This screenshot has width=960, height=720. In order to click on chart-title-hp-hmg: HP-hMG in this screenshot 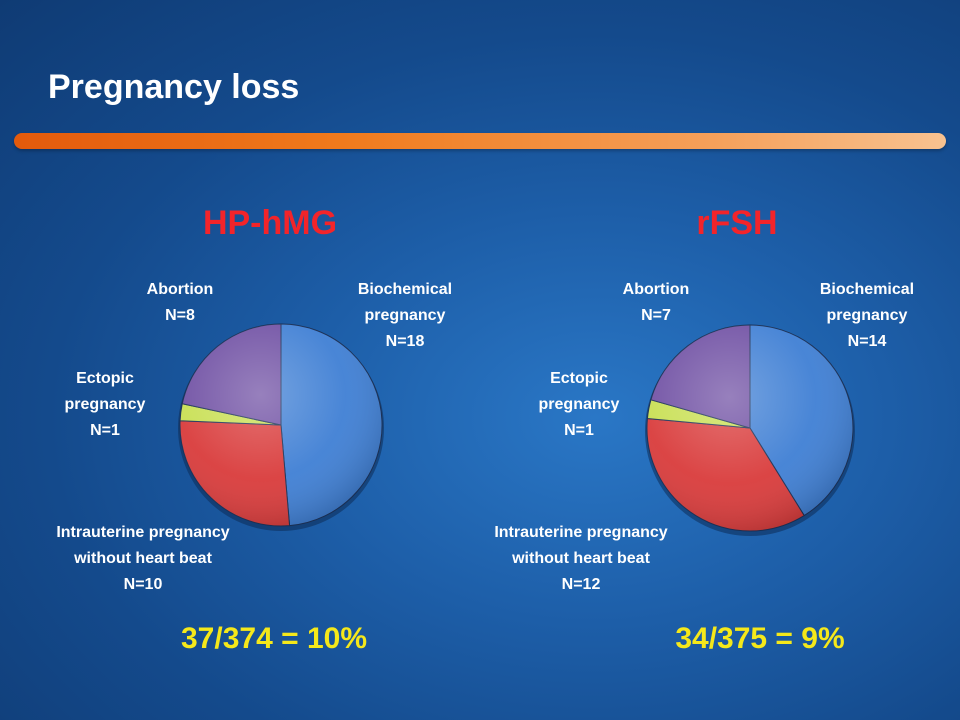, I will do `click(270, 223)`.